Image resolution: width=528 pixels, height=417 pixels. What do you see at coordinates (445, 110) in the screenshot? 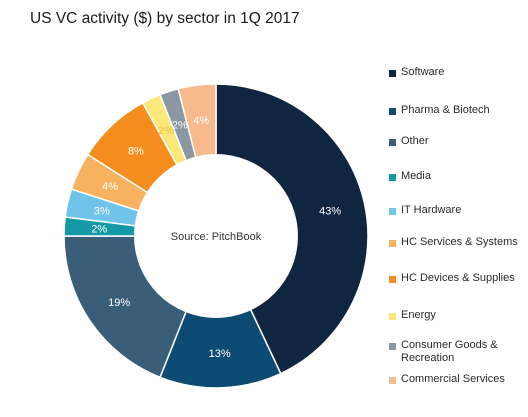
I see `legend-label: Pharma & Biotech` at bounding box center [445, 110].